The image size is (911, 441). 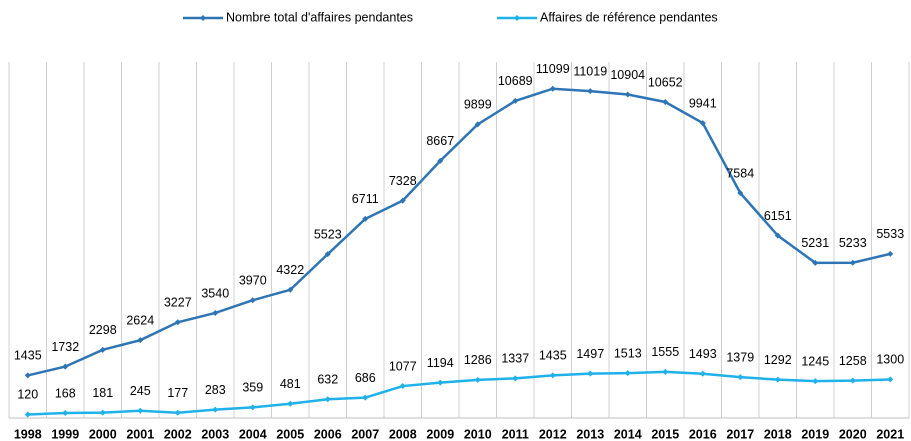 What do you see at coordinates (740, 434) in the screenshot?
I see `x-tick-label: 2017` at bounding box center [740, 434].